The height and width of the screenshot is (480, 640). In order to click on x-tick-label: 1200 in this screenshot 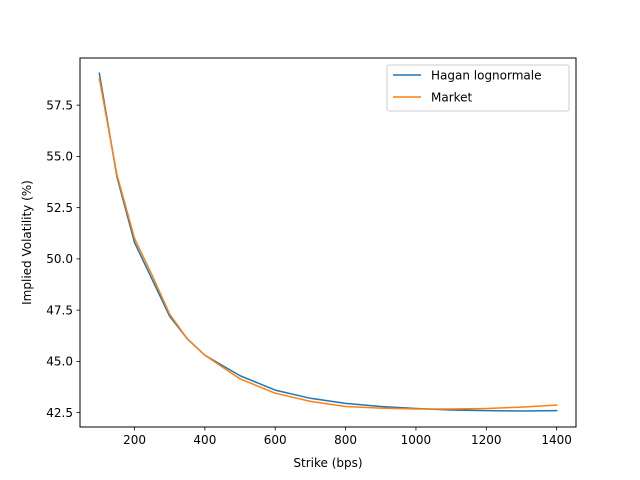, I will do `click(486, 440)`.